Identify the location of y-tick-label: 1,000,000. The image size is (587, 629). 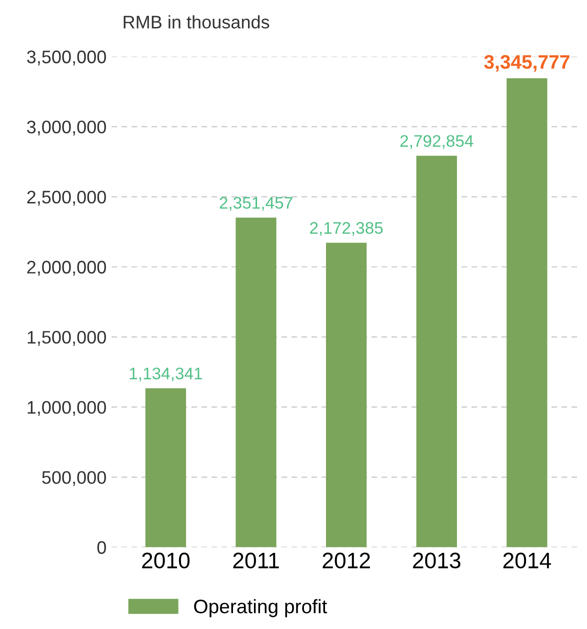
(67, 408).